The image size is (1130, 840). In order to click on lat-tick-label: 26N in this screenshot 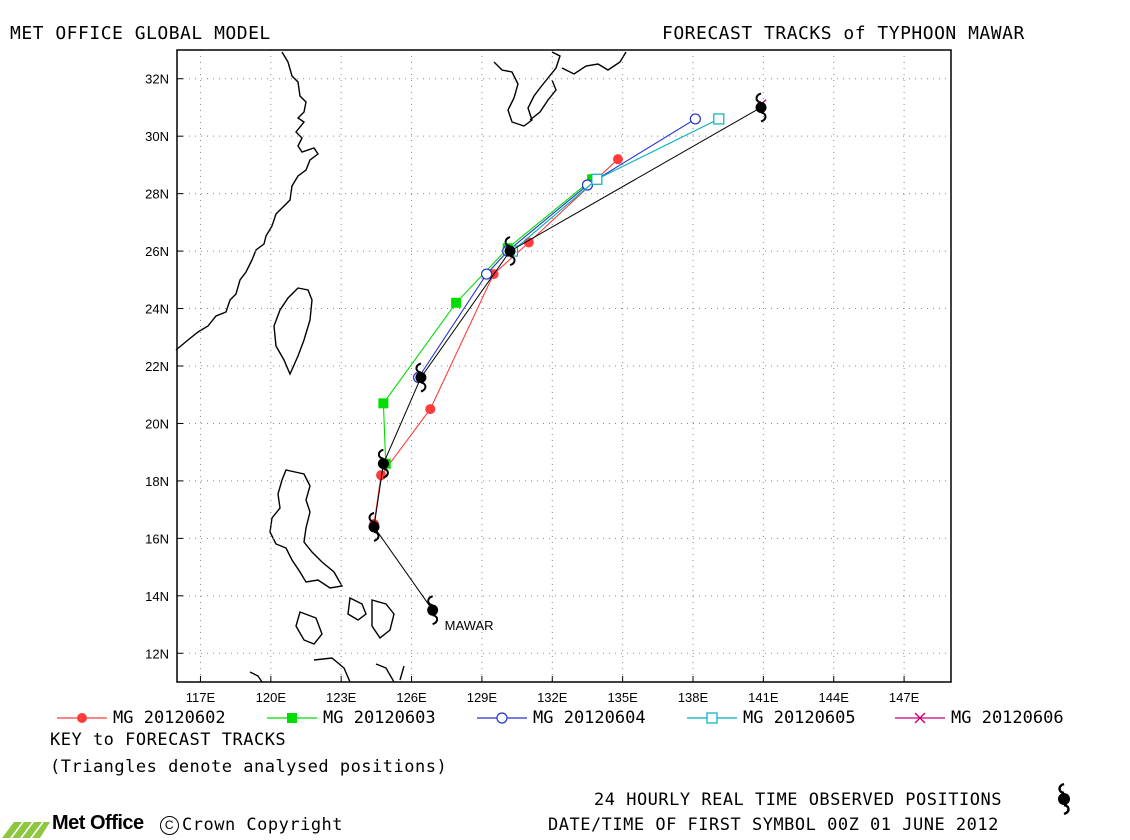, I will do `click(157, 251)`.